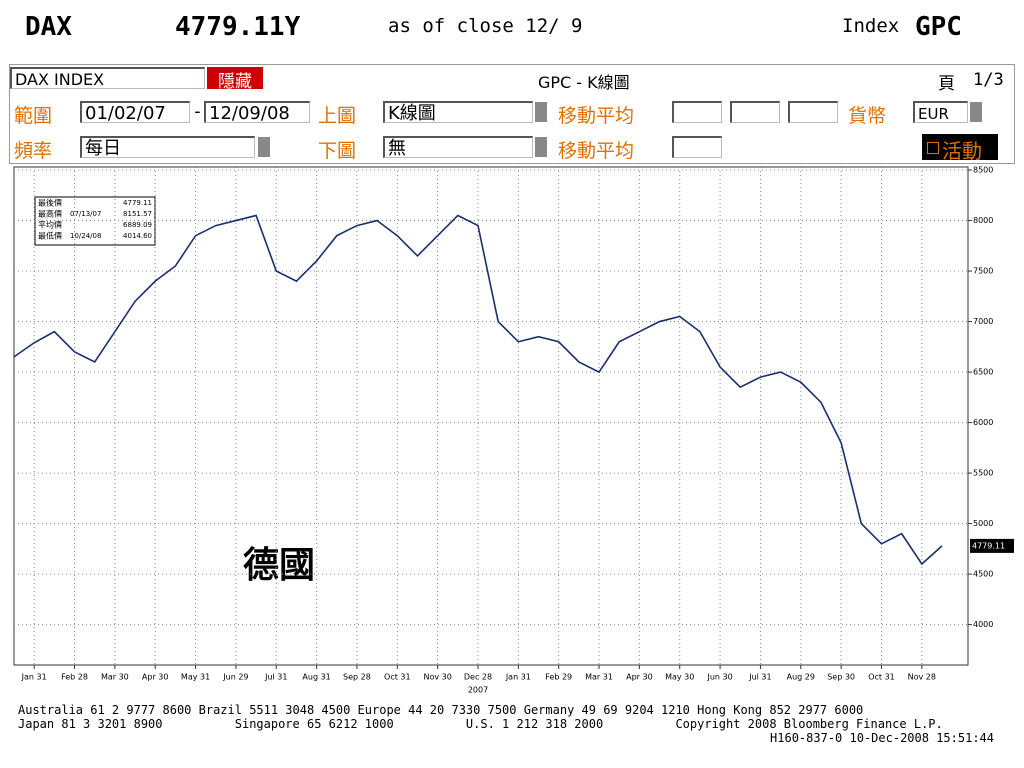 The image size is (1024, 768). Describe the element at coordinates (235, 79) in the screenshot. I see `hide-button: 隱藏` at that location.